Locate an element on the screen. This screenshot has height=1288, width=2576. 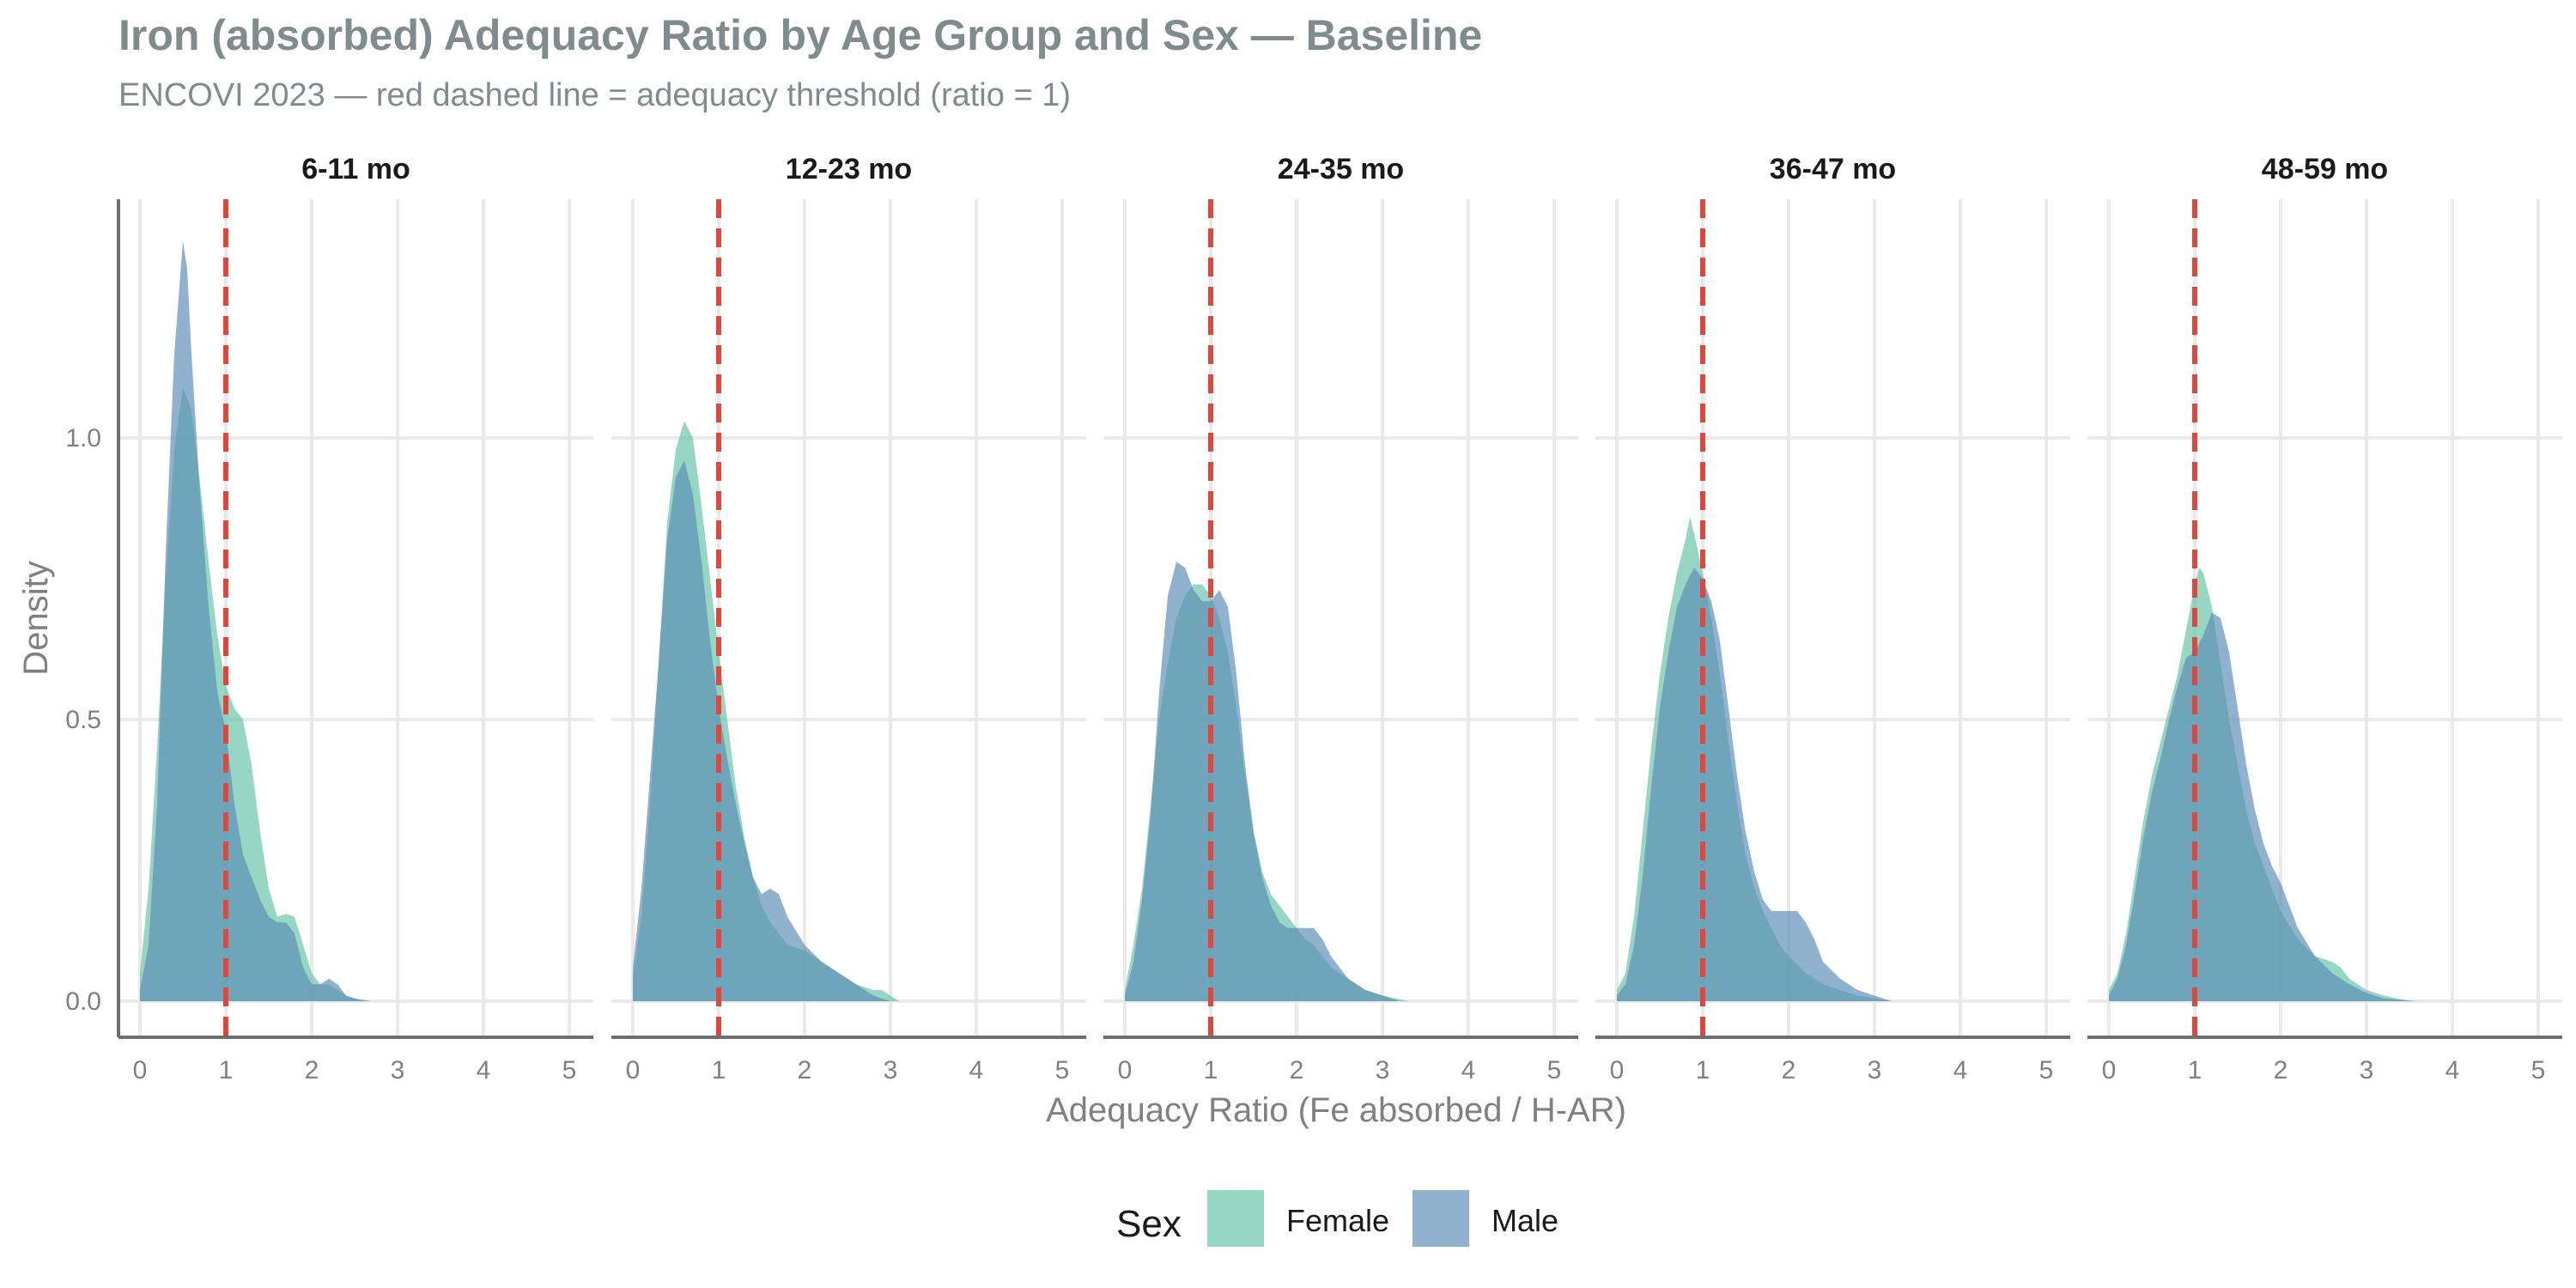
legend-label-male: Male is located at coordinates (1525, 1221).